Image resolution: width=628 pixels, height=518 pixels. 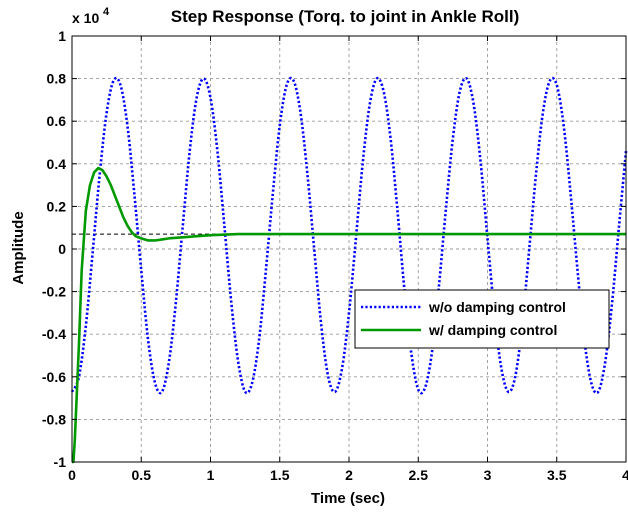 What do you see at coordinates (497, 307) in the screenshot?
I see `legend-label: w/o damping control` at bounding box center [497, 307].